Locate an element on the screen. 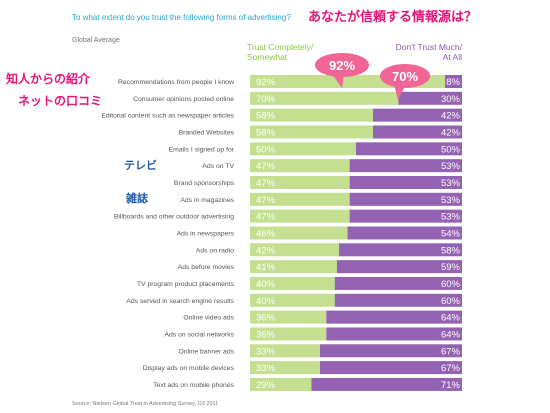 This screenshot has height=413, width=550. legend-distrust-line-2: At All is located at coordinates (452, 57).